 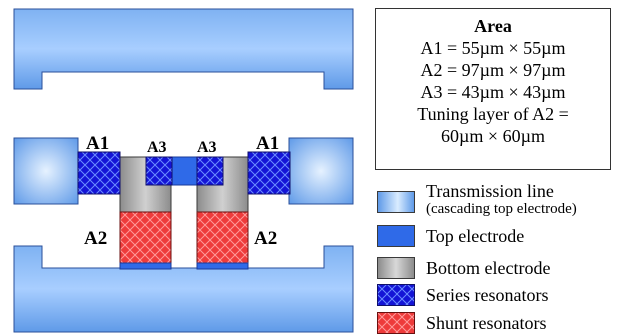 I want to click on label-a3-left: A3, so click(x=157, y=147).